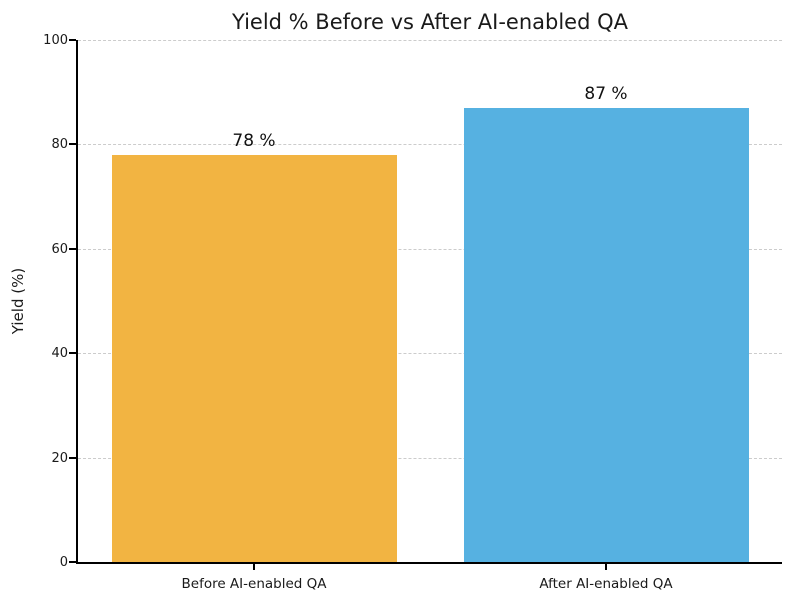 The image size is (800, 600). What do you see at coordinates (55, 40) in the screenshot?
I see `y-tick-label-100: 100` at bounding box center [55, 40].